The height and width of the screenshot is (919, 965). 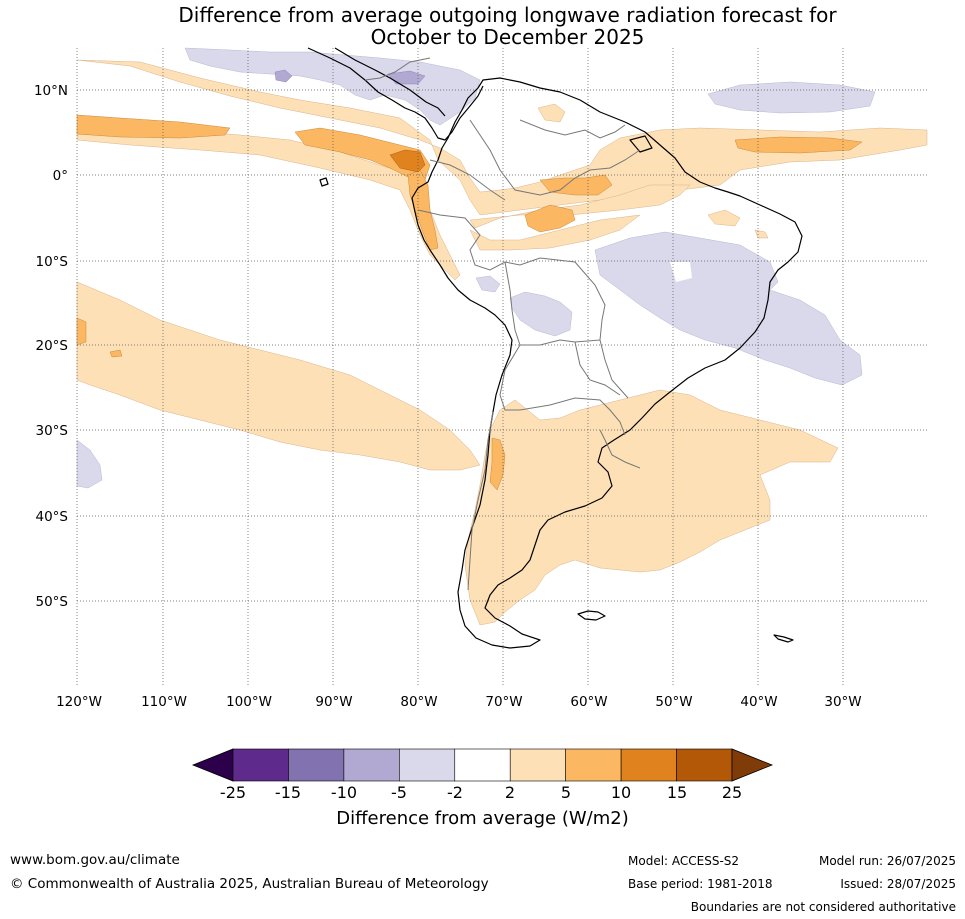 I want to click on title-line-2: October to December 2025, so click(x=507, y=37).